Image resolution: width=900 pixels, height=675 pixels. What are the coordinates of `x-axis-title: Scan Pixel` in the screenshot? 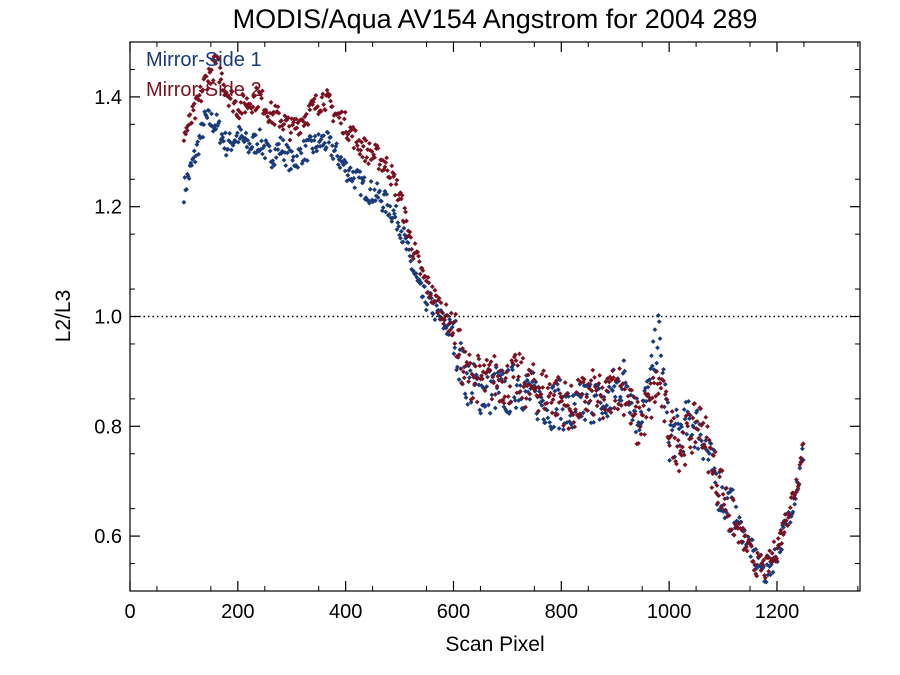 It's located at (494, 644).